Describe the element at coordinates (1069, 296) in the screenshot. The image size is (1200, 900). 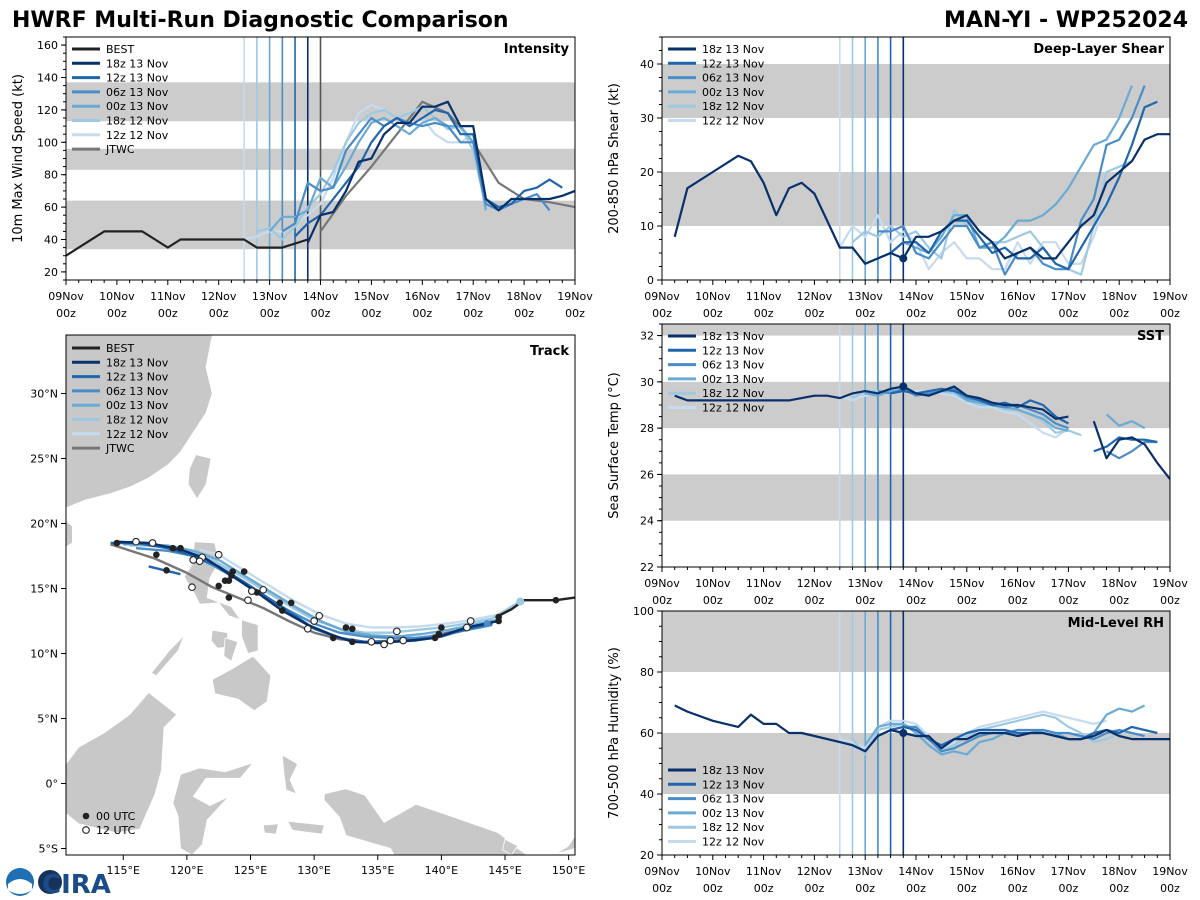
I see `shear-xtick-label: 17Nov` at that location.